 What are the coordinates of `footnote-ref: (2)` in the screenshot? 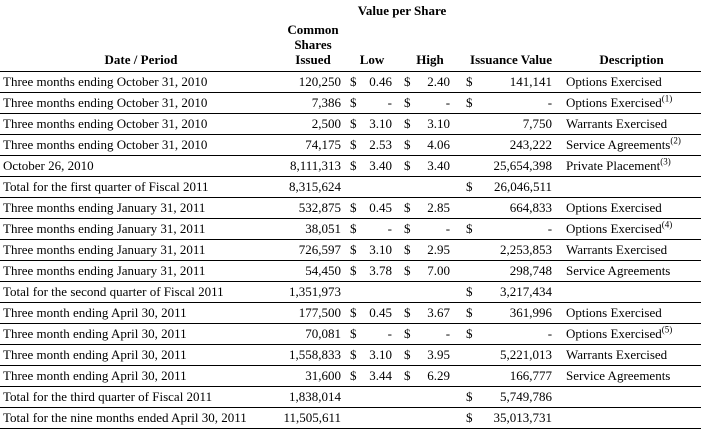 It's located at (675, 140).